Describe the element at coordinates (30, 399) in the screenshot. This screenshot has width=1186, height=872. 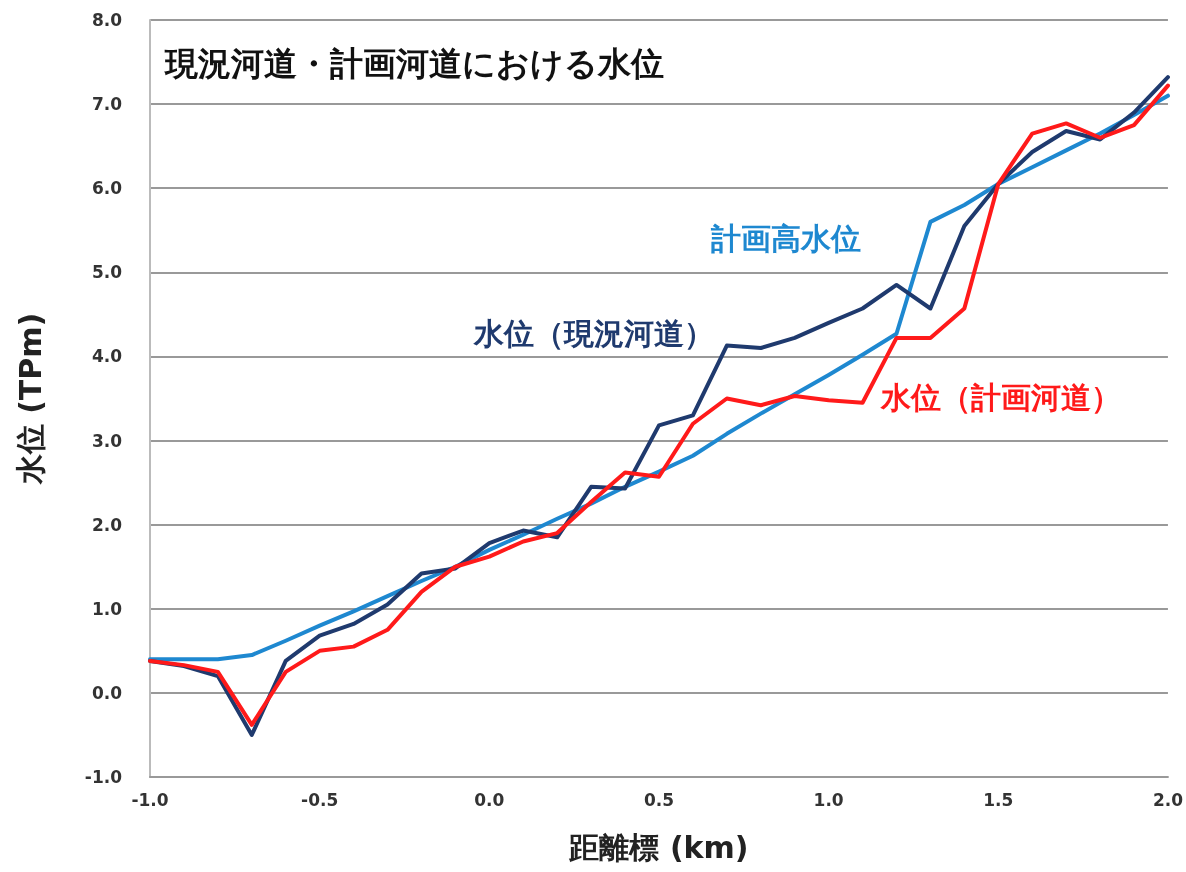
I see `y-axis-title: 水位 (TPm)` at that location.